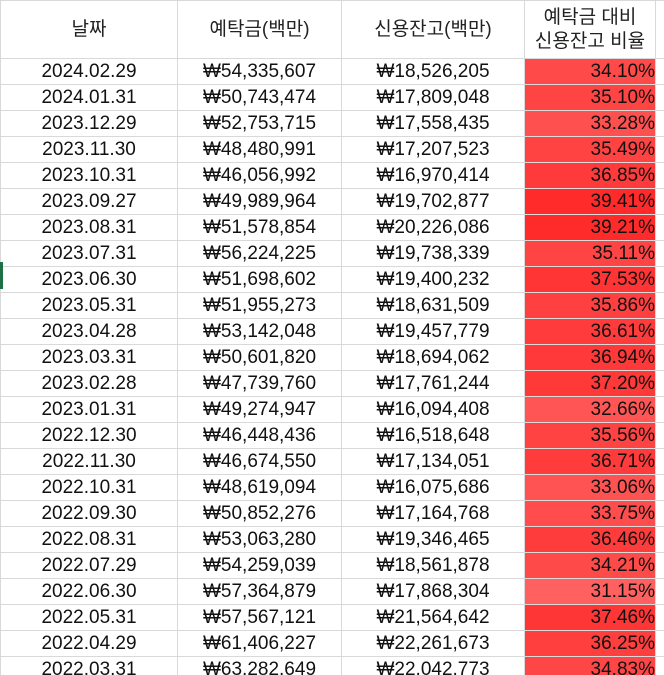  What do you see at coordinates (89, 409) in the screenshot?
I see `cell-date: 2023.01.31` at bounding box center [89, 409].